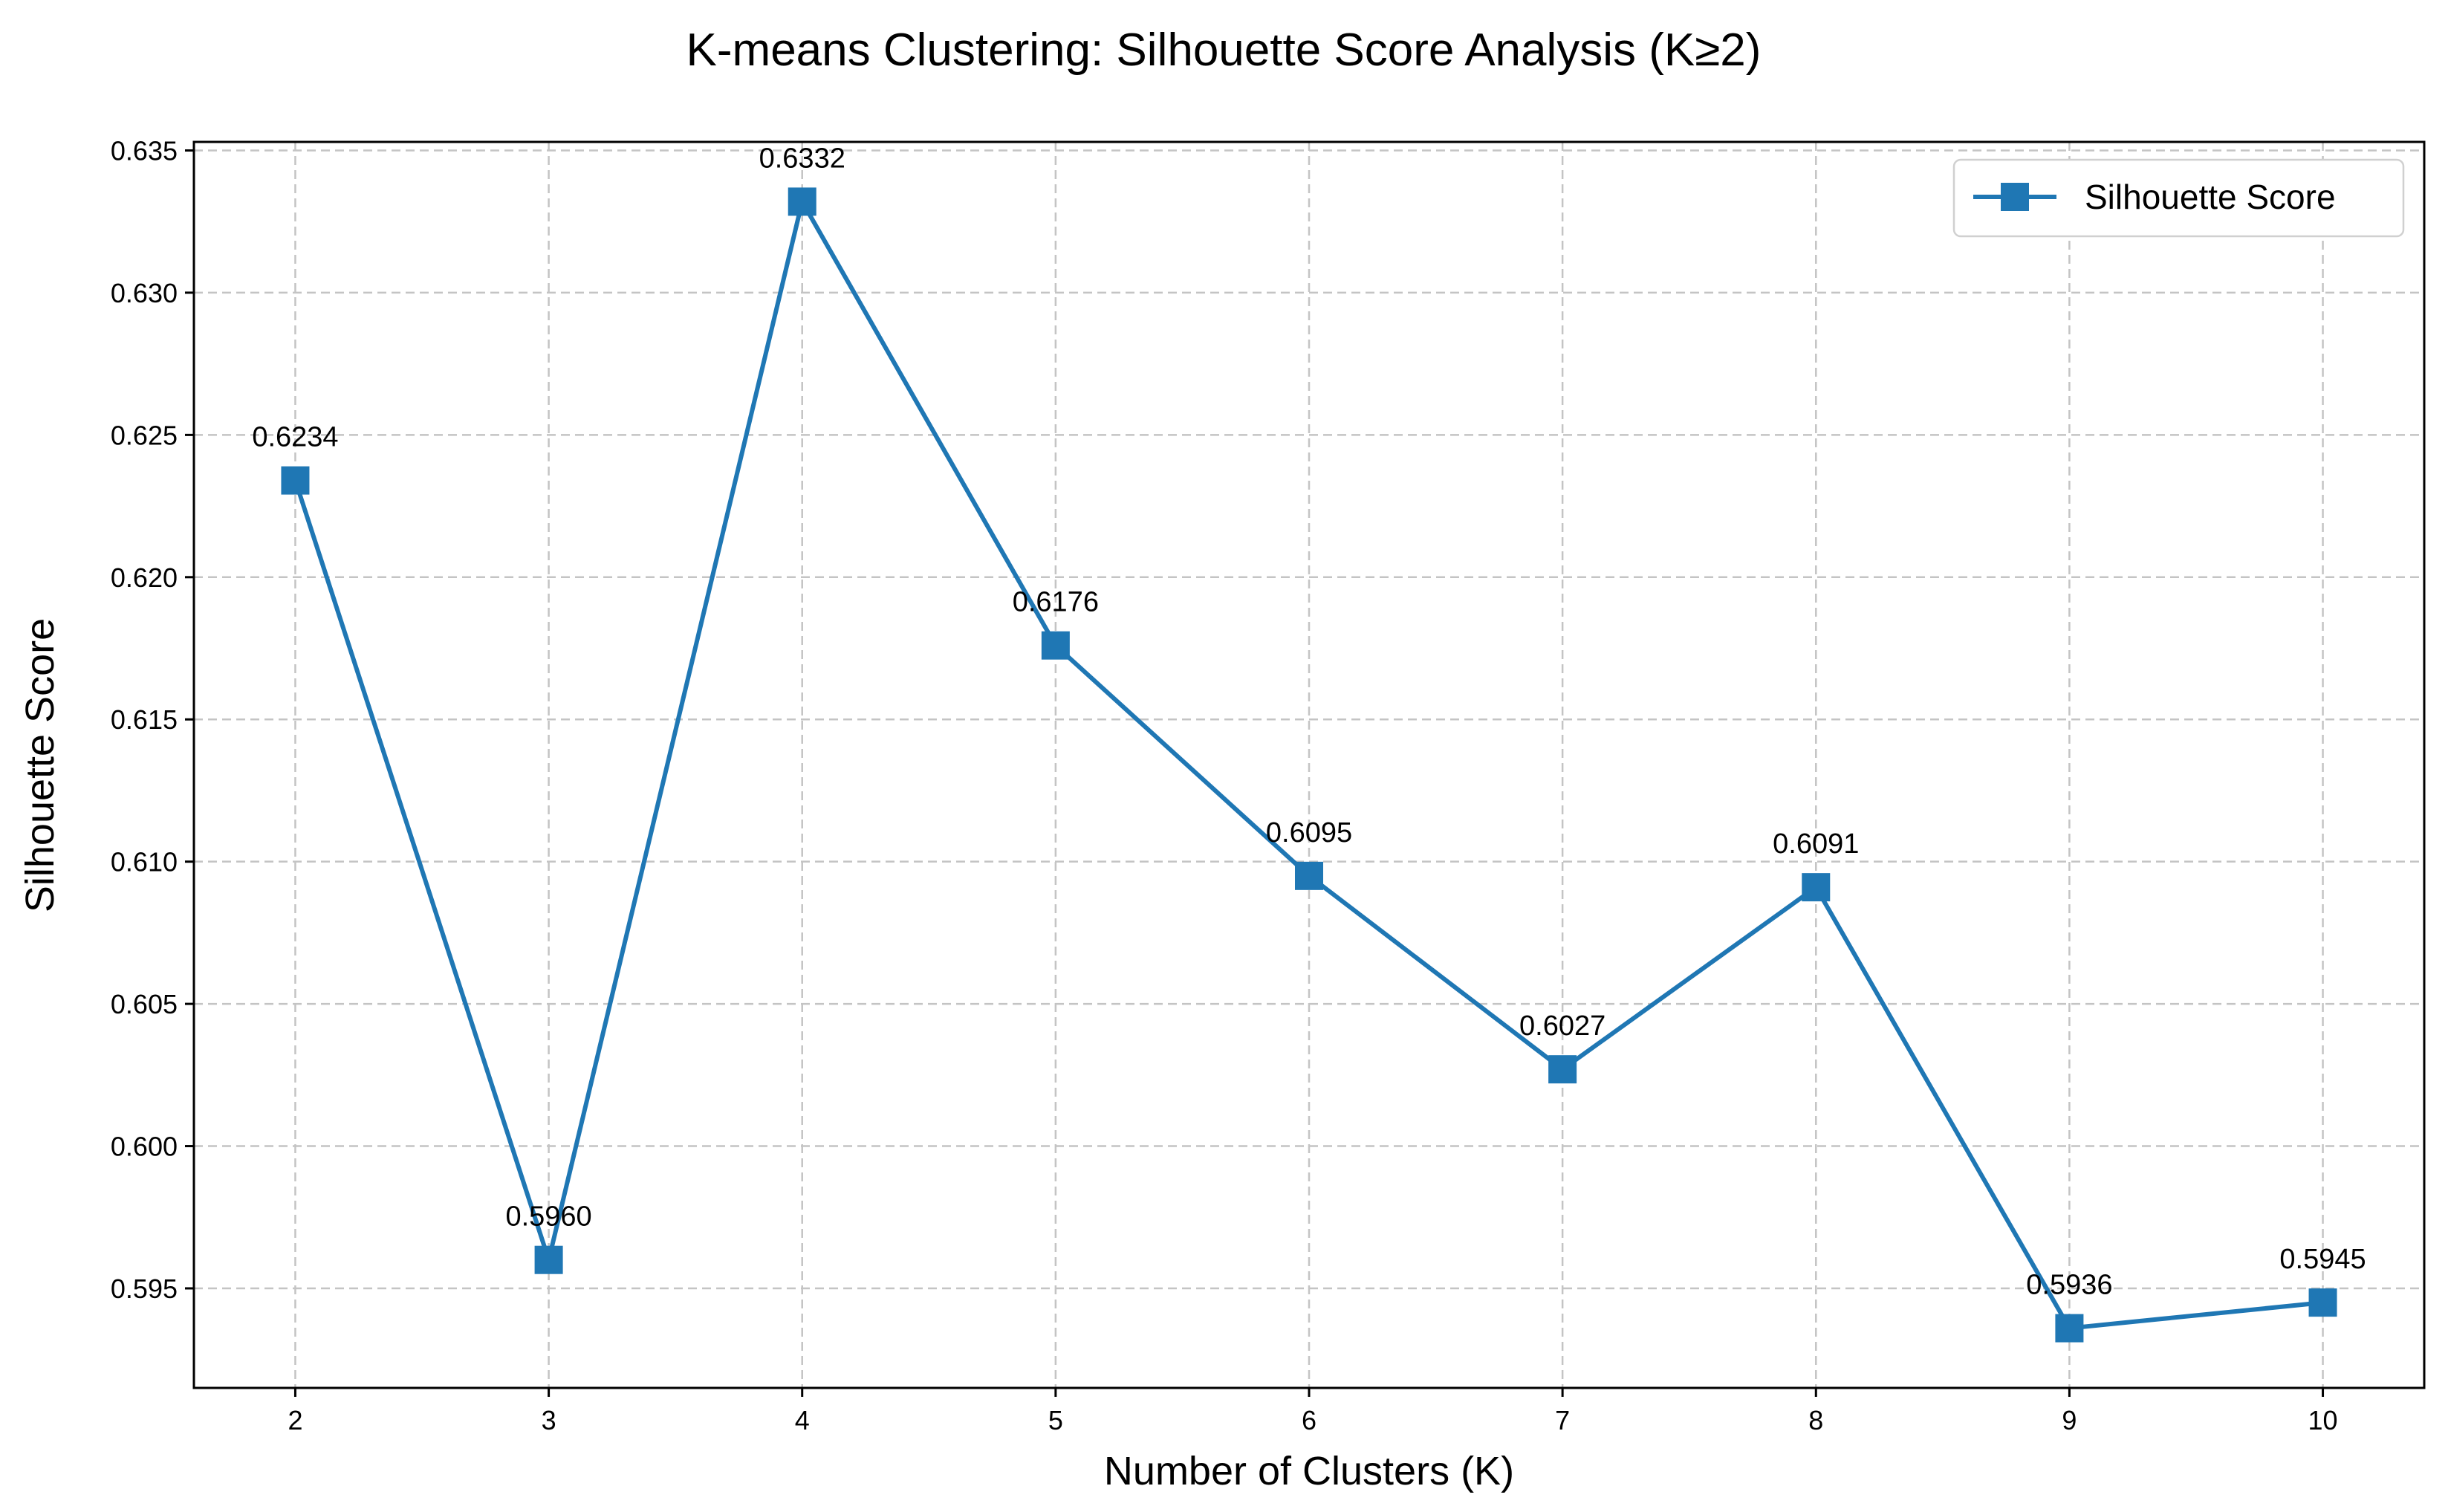 The width and height of the screenshot is (2448, 1512). What do you see at coordinates (1309, 1471) in the screenshot?
I see `x-axis-title: Number of Clusters (K)` at bounding box center [1309, 1471].